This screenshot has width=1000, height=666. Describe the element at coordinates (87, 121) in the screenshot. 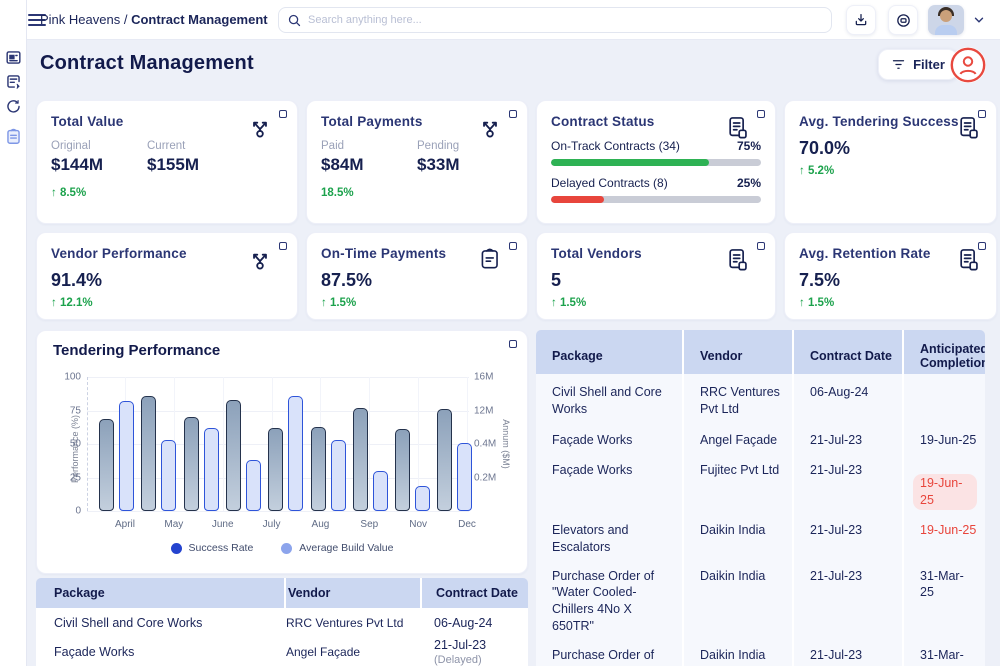

I see `card-title: Total Value` at that location.